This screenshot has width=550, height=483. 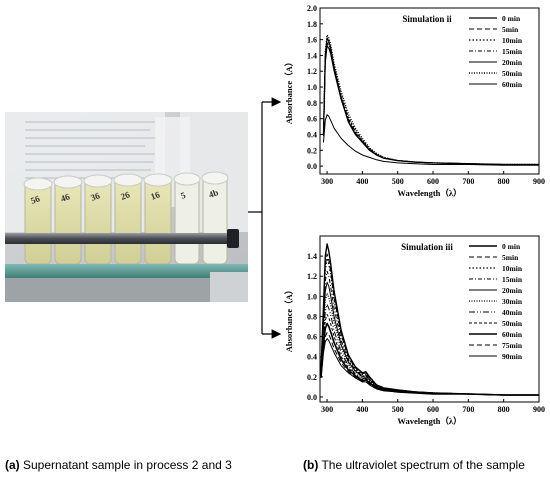 What do you see at coordinates (421, 465) in the screenshot?
I see `caption-b-text: The ultraviolet spectrum of the sample` at bounding box center [421, 465].